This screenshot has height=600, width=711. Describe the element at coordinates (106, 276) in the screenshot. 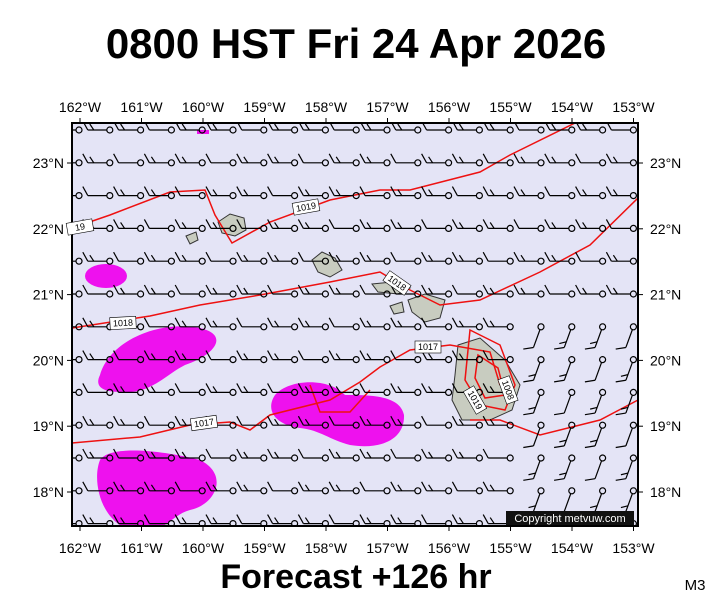

I see `rain-area` at that location.